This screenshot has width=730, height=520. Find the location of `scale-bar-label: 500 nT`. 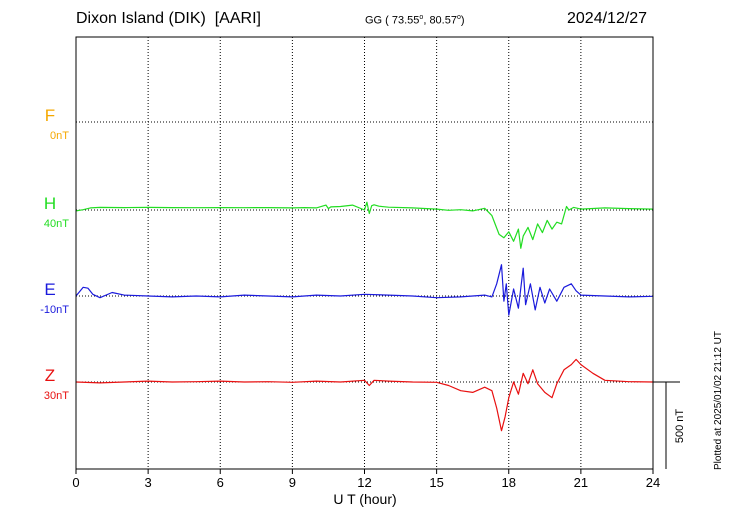

scale-bar-label: 500 nT is located at coordinates (680, 426).